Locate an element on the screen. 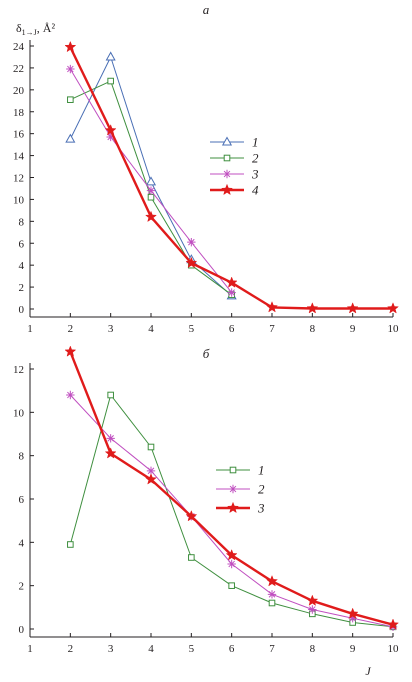 The height and width of the screenshot is (682, 412). y-tick-label: 14 is located at coordinates (19, 157).